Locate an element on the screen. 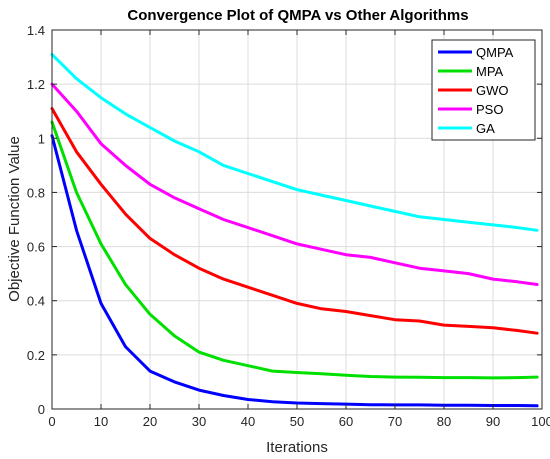  y-tick-label: 1.2 is located at coordinates (36, 84).